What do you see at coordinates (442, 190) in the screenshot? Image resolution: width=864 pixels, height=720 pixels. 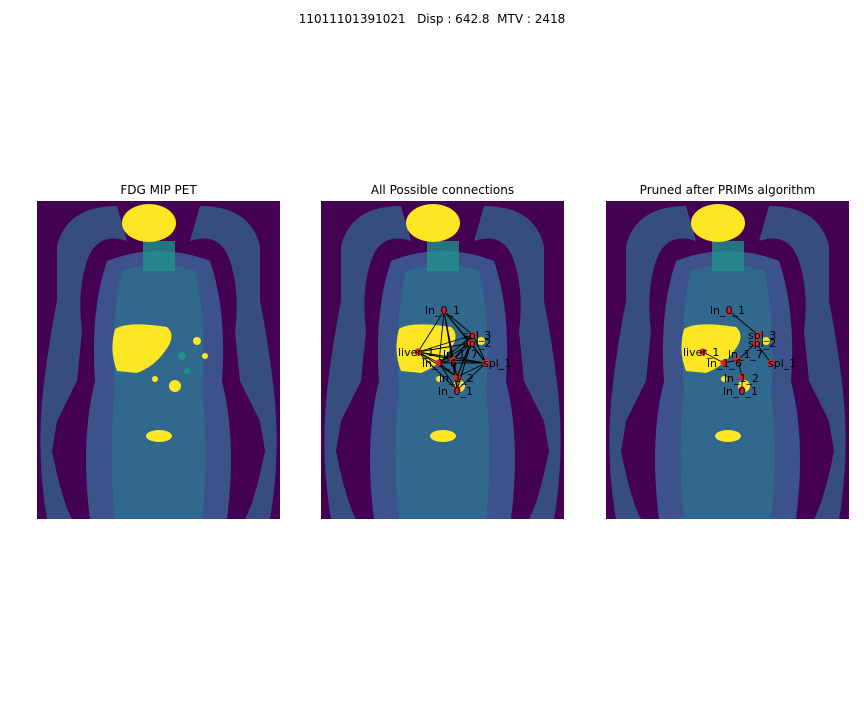 I see `panel-2-title: All Possible connections` at bounding box center [442, 190].